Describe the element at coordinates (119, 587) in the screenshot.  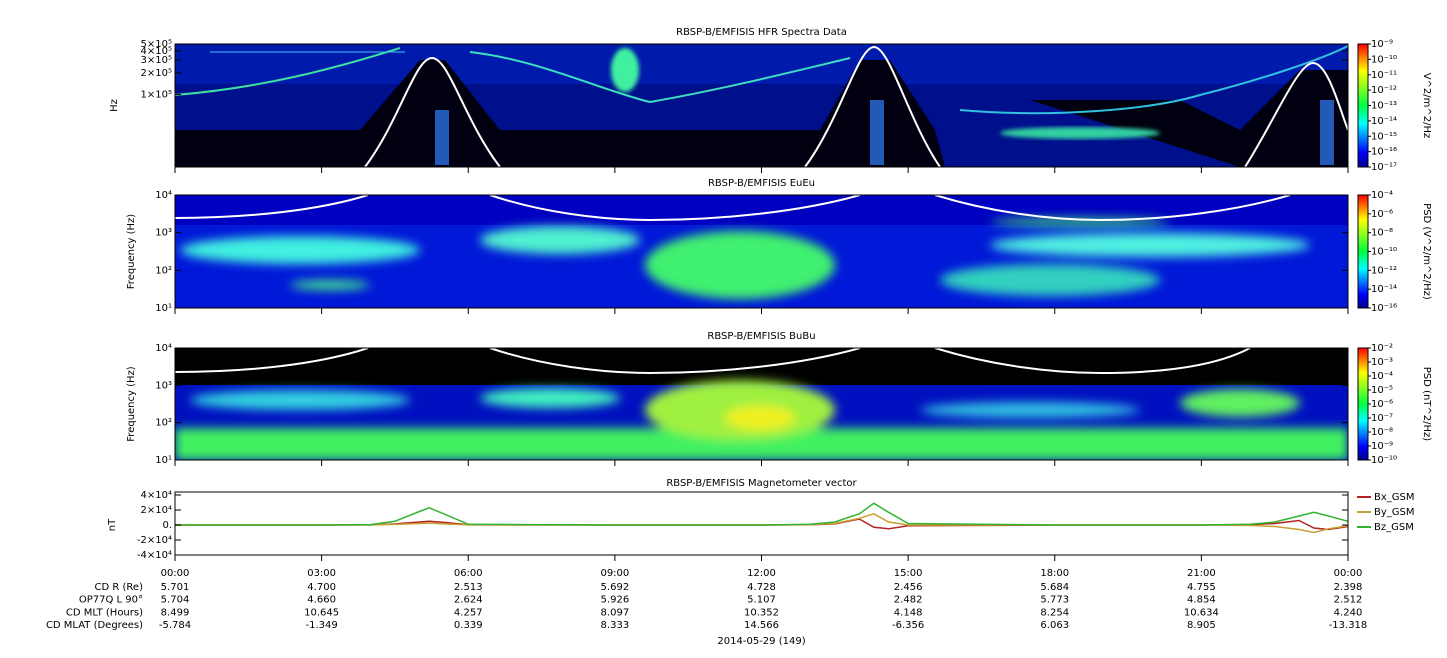
I see `ephemeris-label: CD R (Re)` at that location.